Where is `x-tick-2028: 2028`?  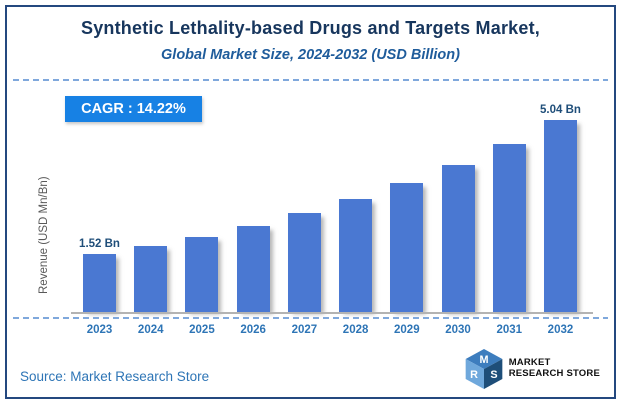 x-tick-2028: 2028 is located at coordinates (355, 330).